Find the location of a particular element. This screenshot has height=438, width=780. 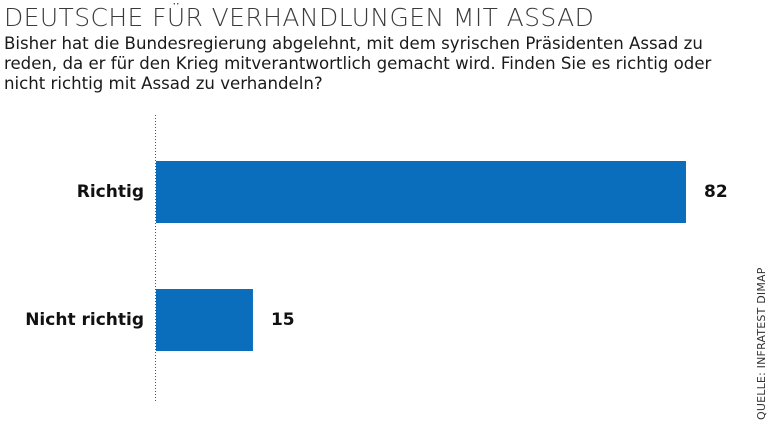

chart-title: DEUTSCHE FÜR VERHANDLUNGEN MIT ASSAD is located at coordinates (299, 17).